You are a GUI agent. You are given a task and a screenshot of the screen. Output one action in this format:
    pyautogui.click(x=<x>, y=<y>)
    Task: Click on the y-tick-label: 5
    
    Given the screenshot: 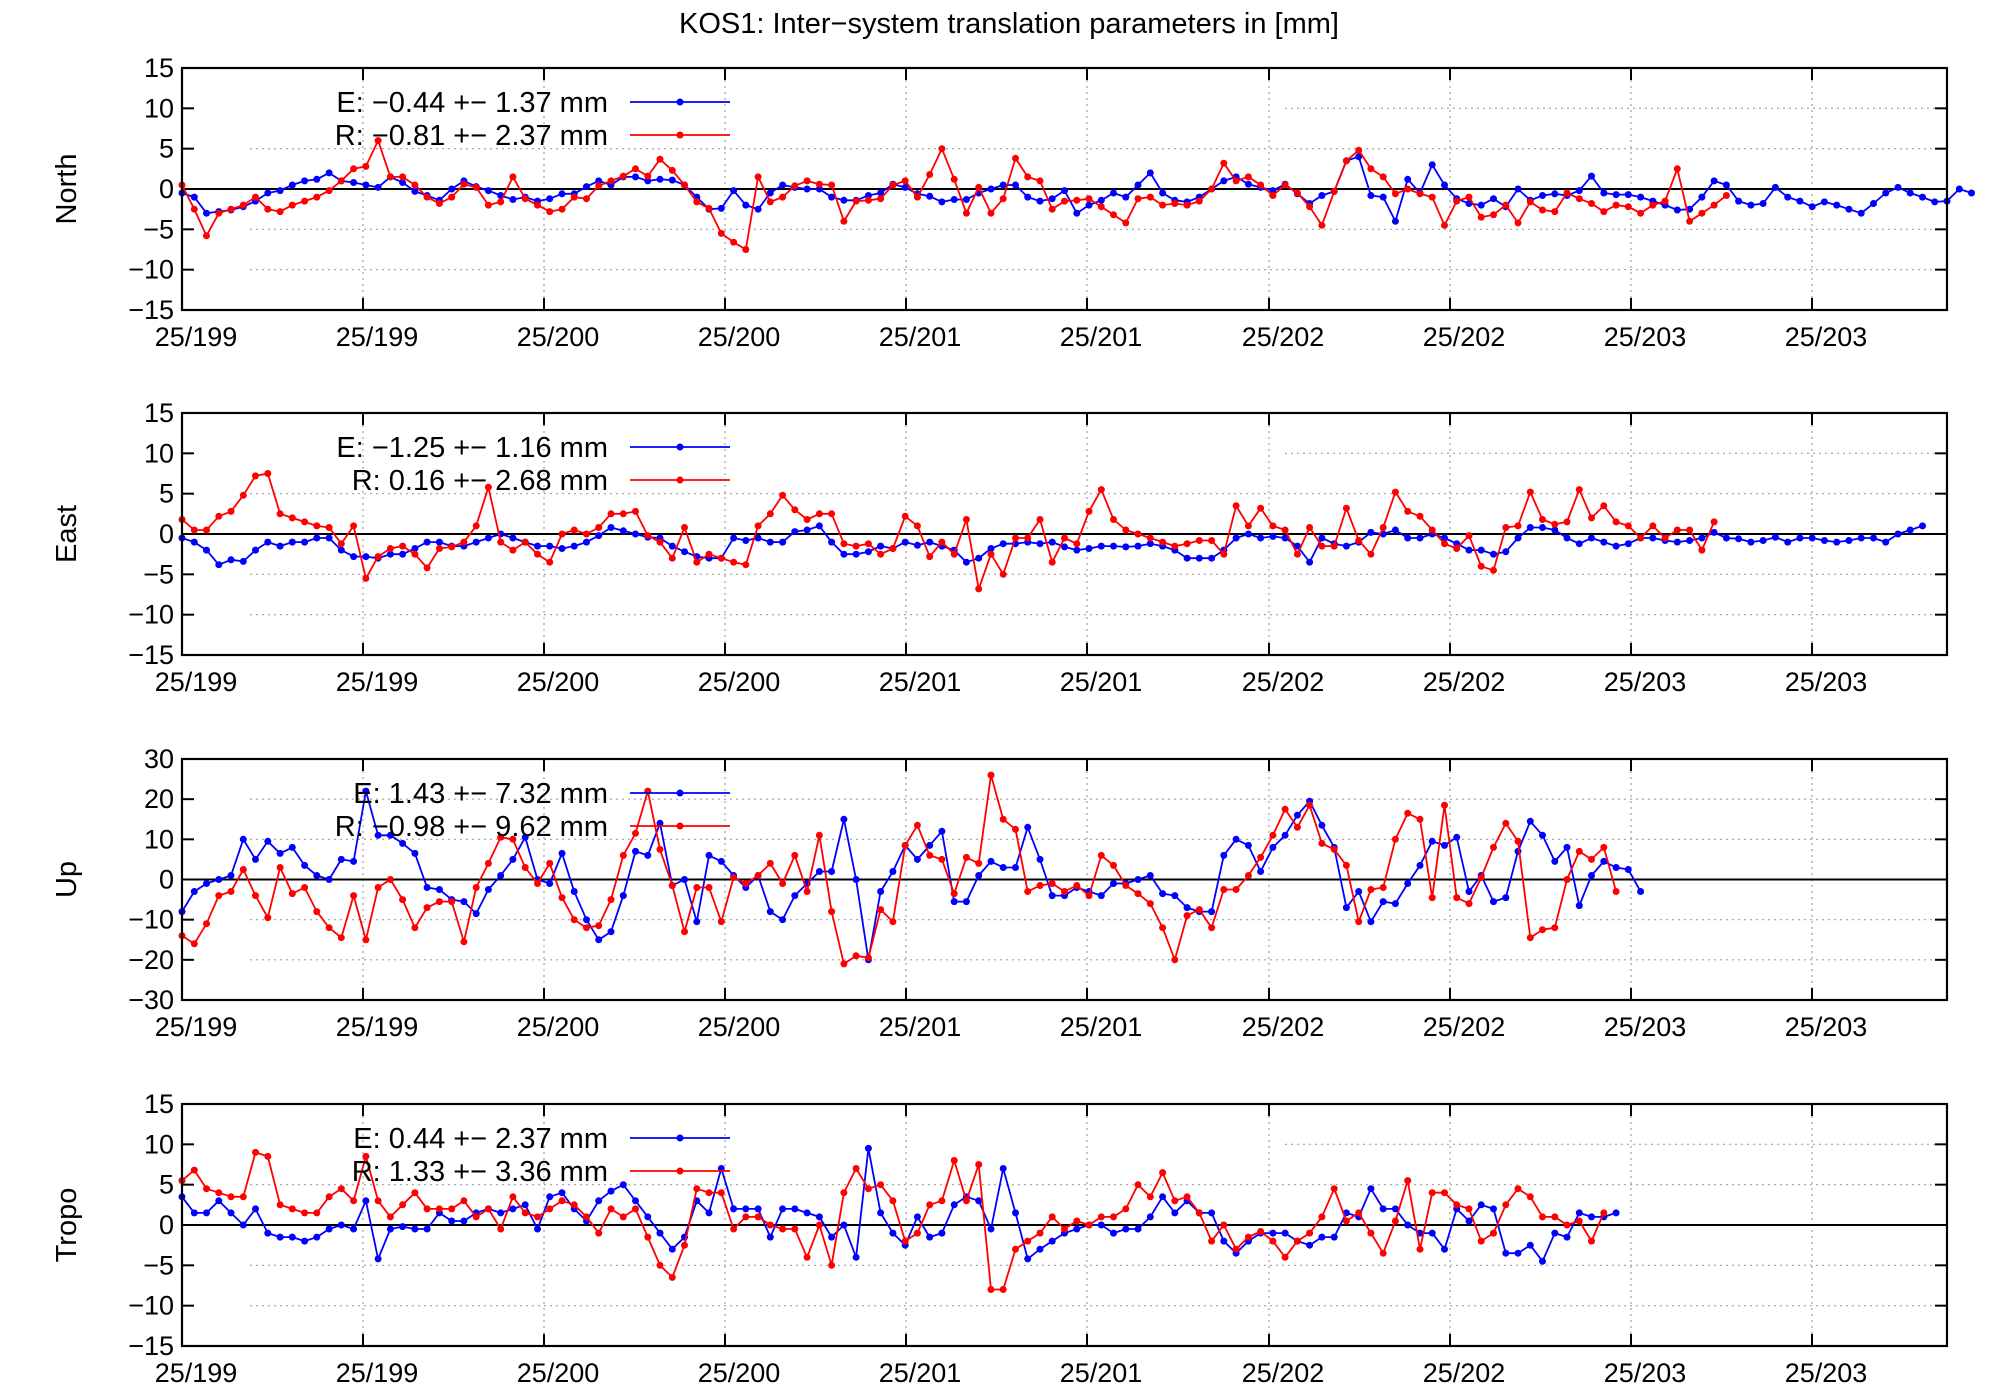 What is the action you would take?
    pyautogui.click(x=166, y=494)
    